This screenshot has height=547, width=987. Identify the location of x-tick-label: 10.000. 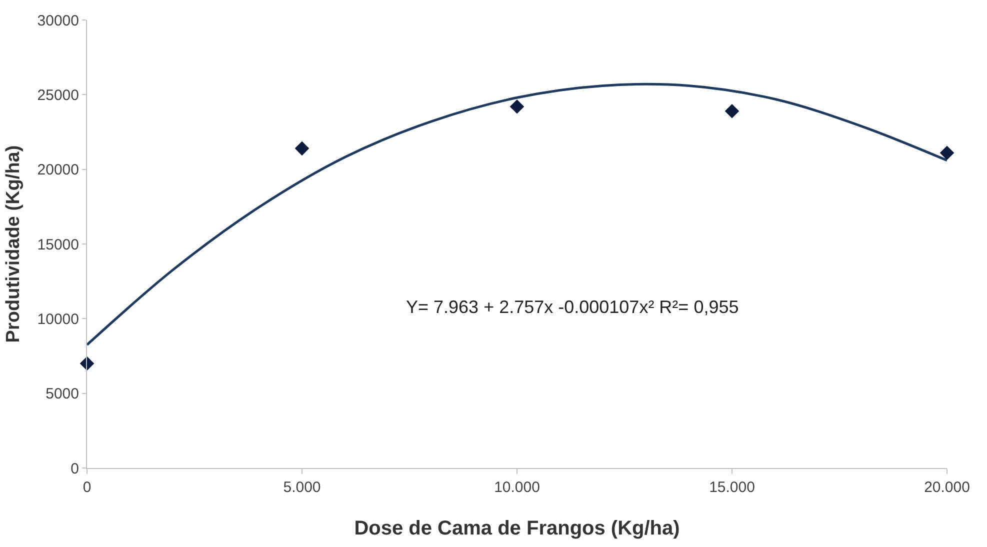
(517, 487).